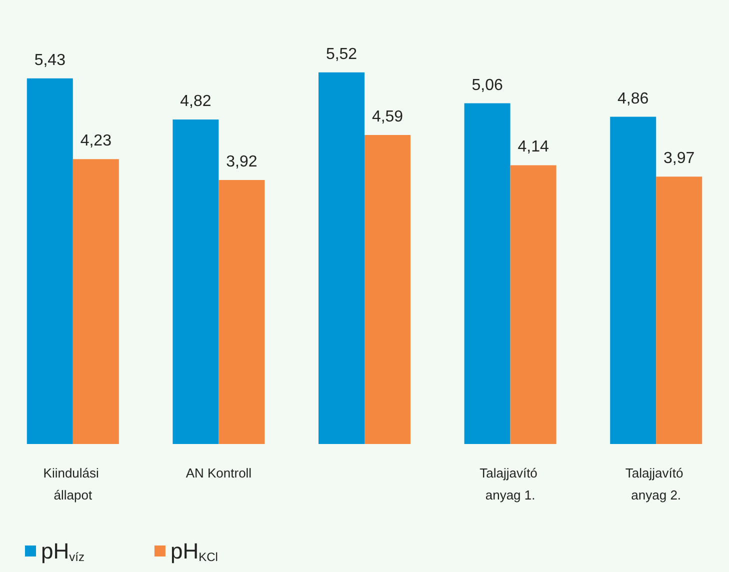  I want to click on data-label: 5,52, so click(342, 54).